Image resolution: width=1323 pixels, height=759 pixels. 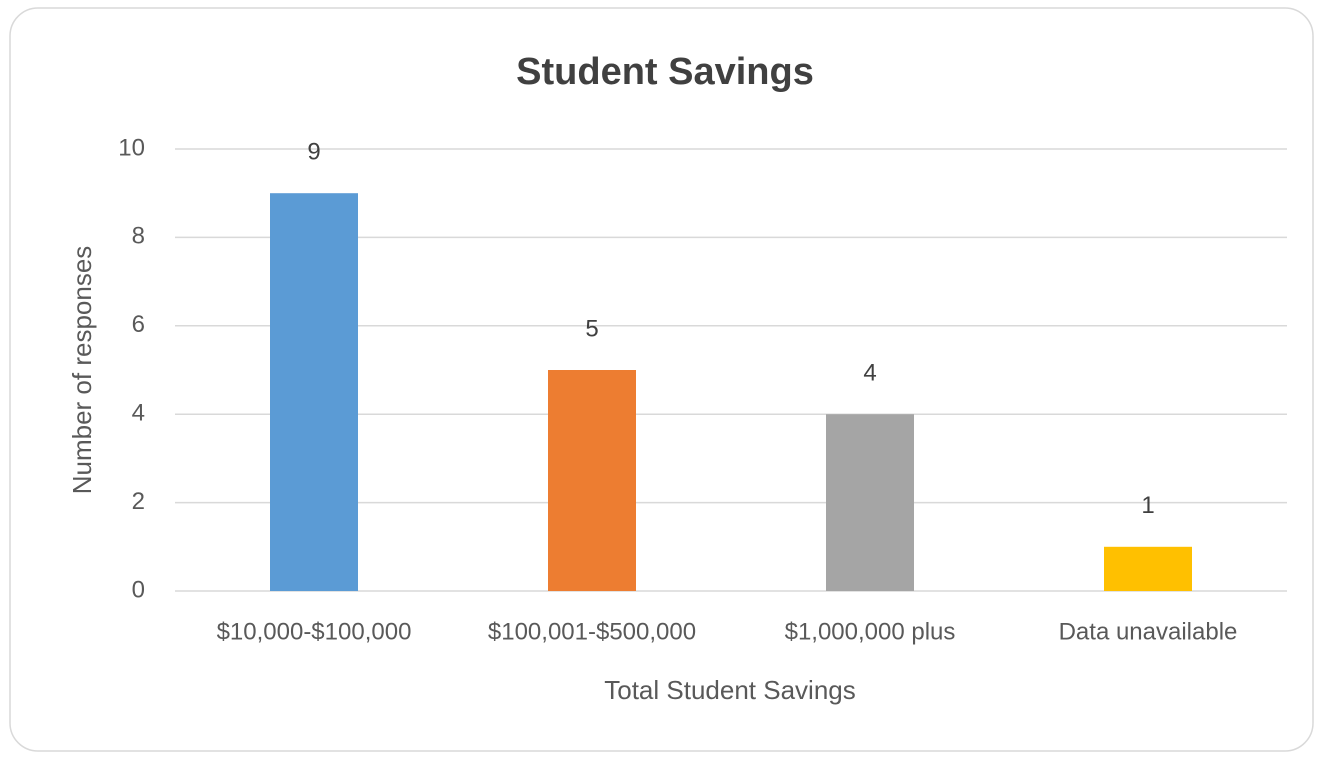 What do you see at coordinates (869, 373) in the screenshot?
I see `data-label: 4` at bounding box center [869, 373].